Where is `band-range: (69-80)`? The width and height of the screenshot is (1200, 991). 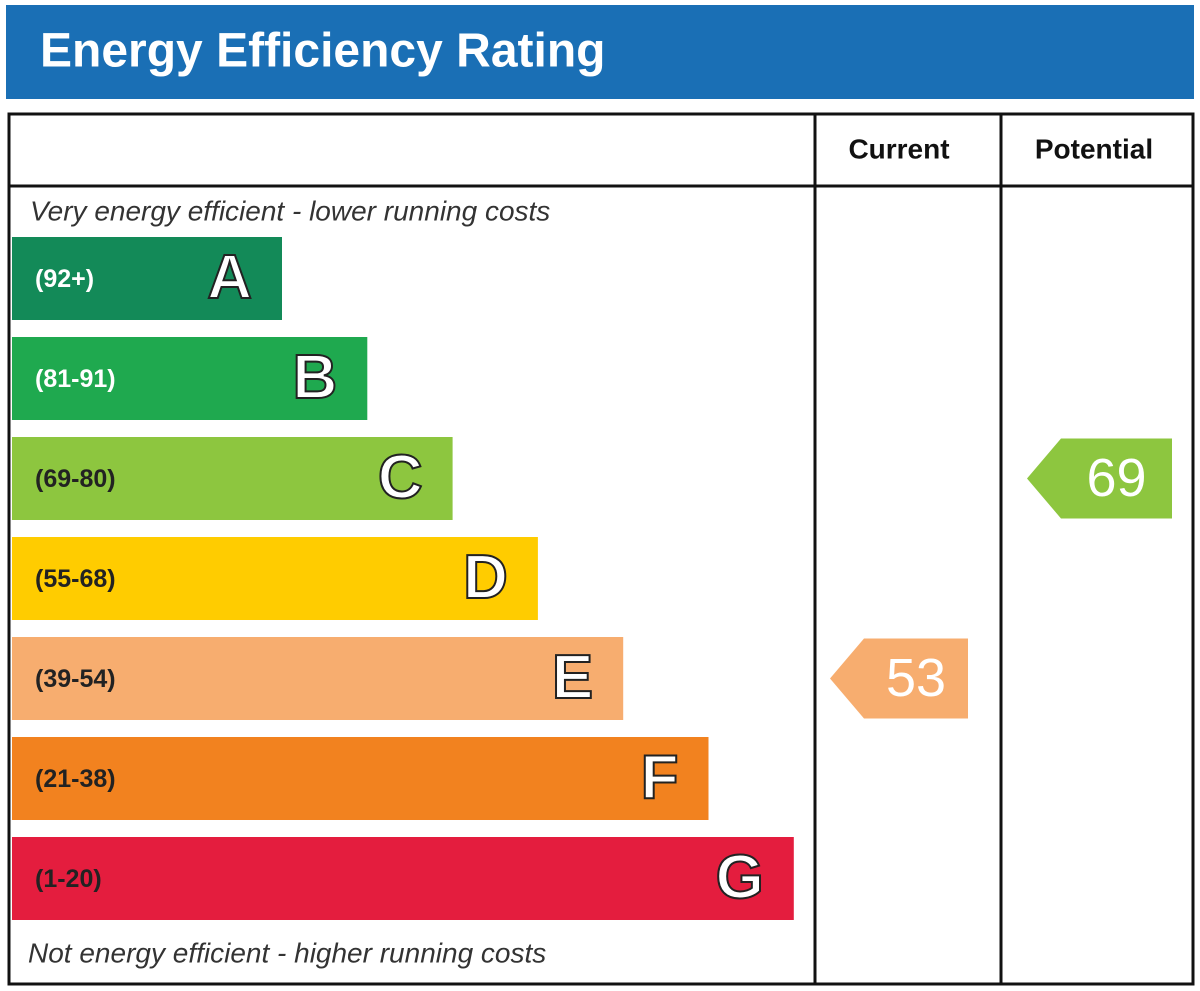 band-range: (69-80) is located at coordinates (75, 479).